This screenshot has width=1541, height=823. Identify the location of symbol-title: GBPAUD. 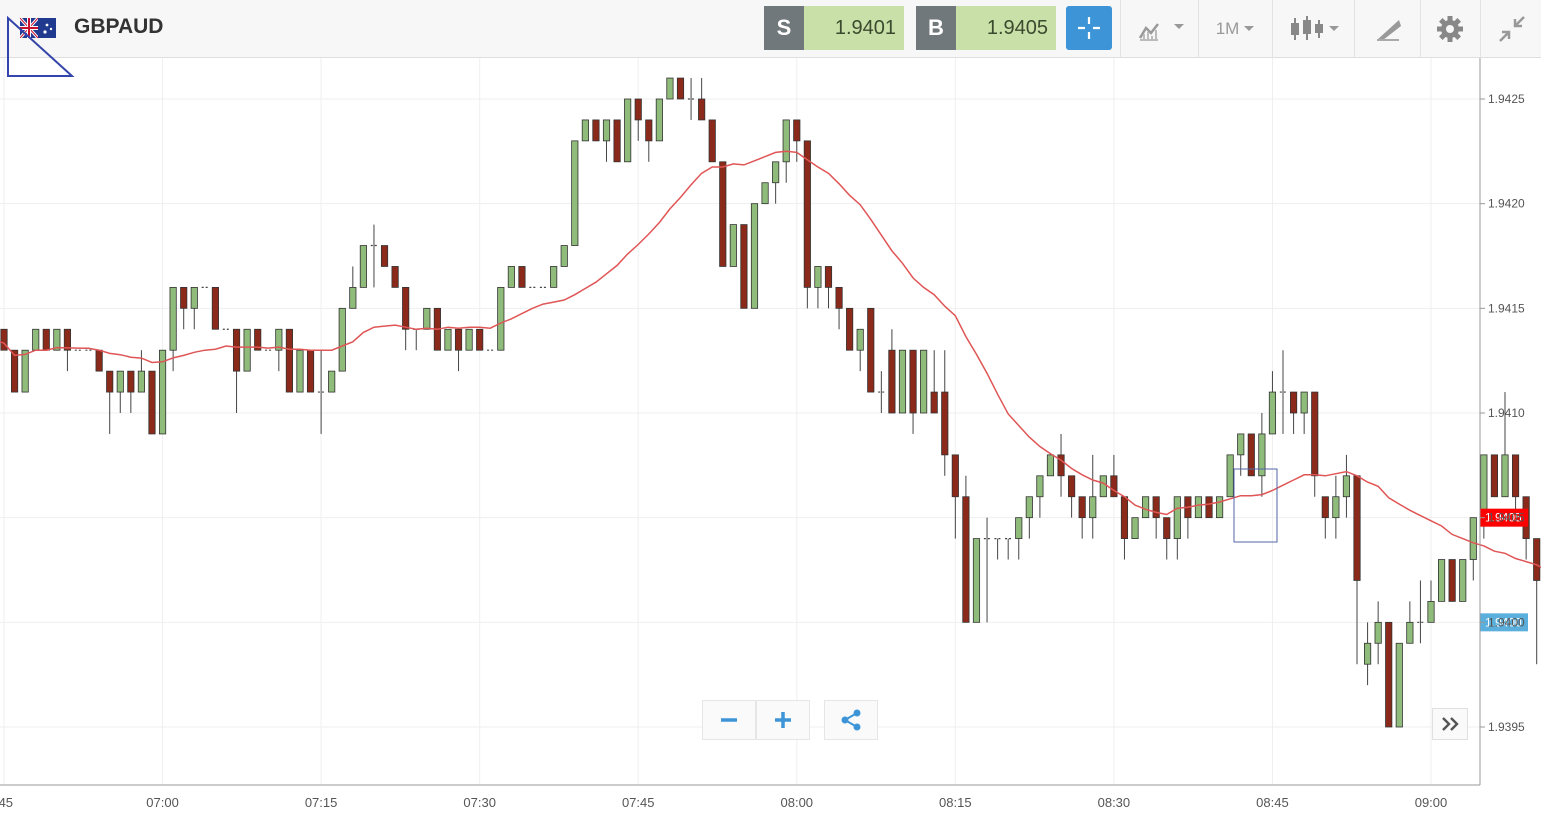
(119, 26).